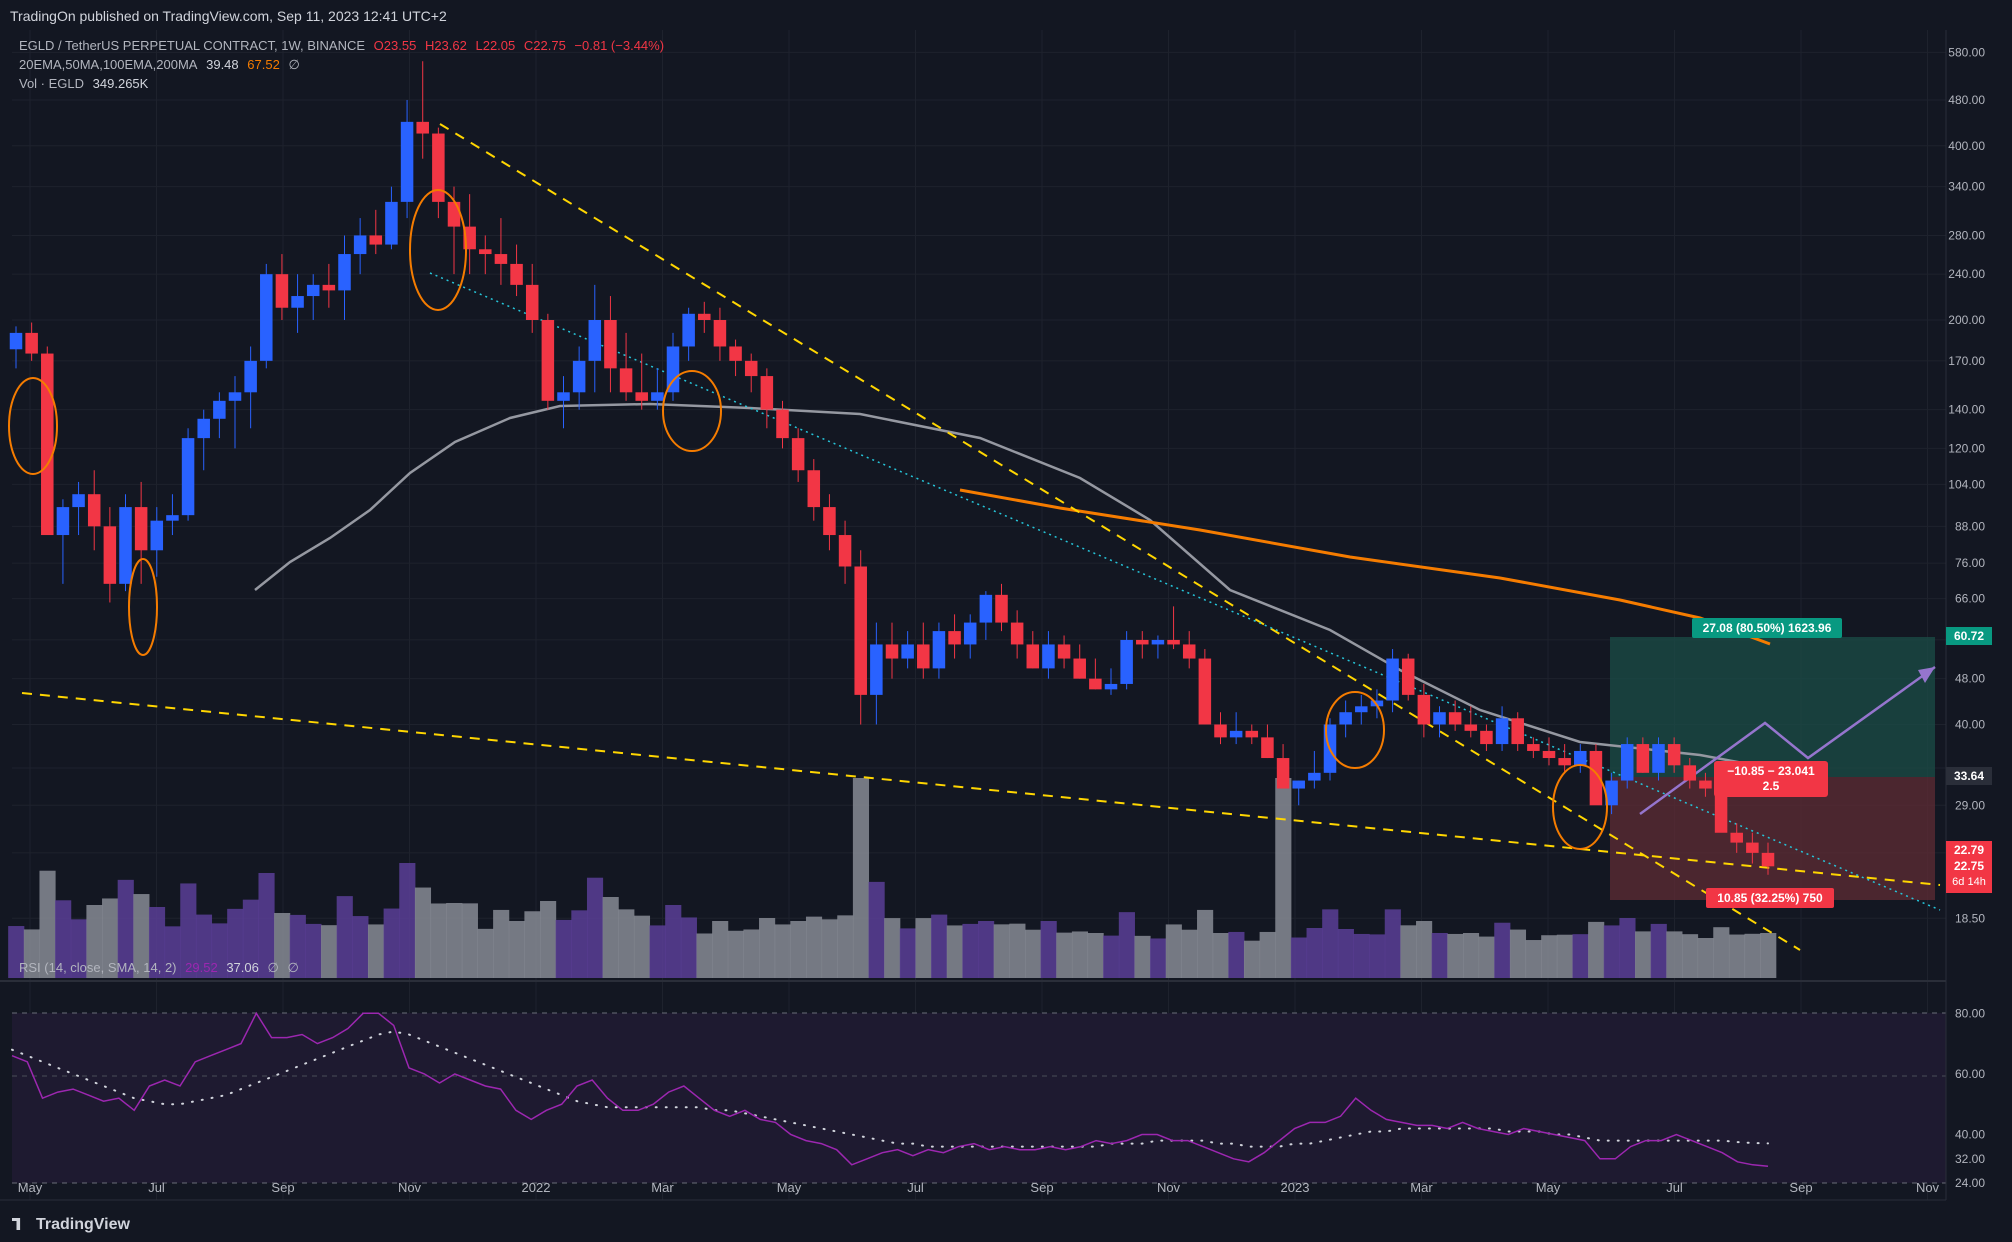 This screenshot has height=1242, width=2012. Describe the element at coordinates (1969, 636) in the screenshot. I see `target-price-tag: 60.72` at that location.